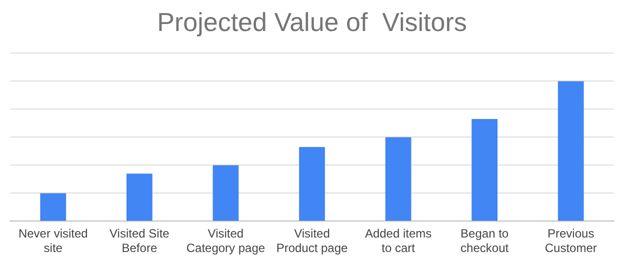 The width and height of the screenshot is (644, 268). What do you see at coordinates (312, 21) in the screenshot?
I see `chart-title: Projected Value of Visitors` at bounding box center [312, 21].